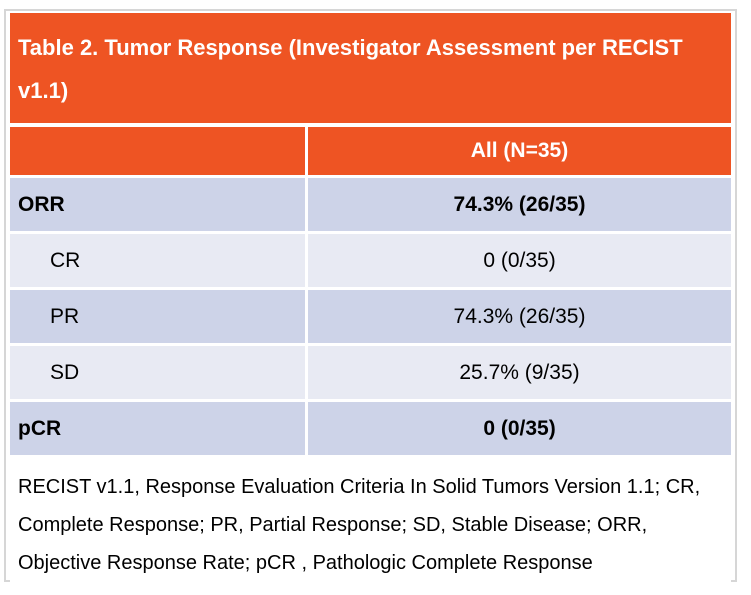  What do you see at coordinates (519, 372) in the screenshot?
I see `row-value-sd: 25.7% (9/35)` at bounding box center [519, 372].